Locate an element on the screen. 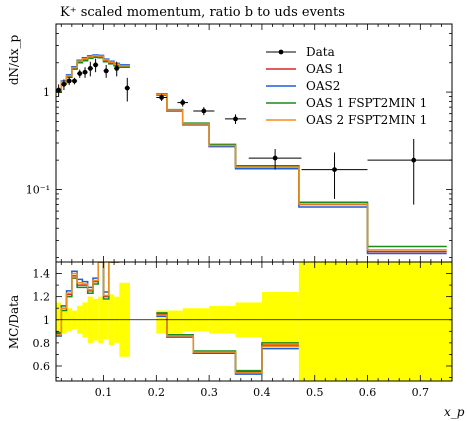 This screenshot has width=467, height=421. legend-entry: OAS2 is located at coordinates (303, 86).